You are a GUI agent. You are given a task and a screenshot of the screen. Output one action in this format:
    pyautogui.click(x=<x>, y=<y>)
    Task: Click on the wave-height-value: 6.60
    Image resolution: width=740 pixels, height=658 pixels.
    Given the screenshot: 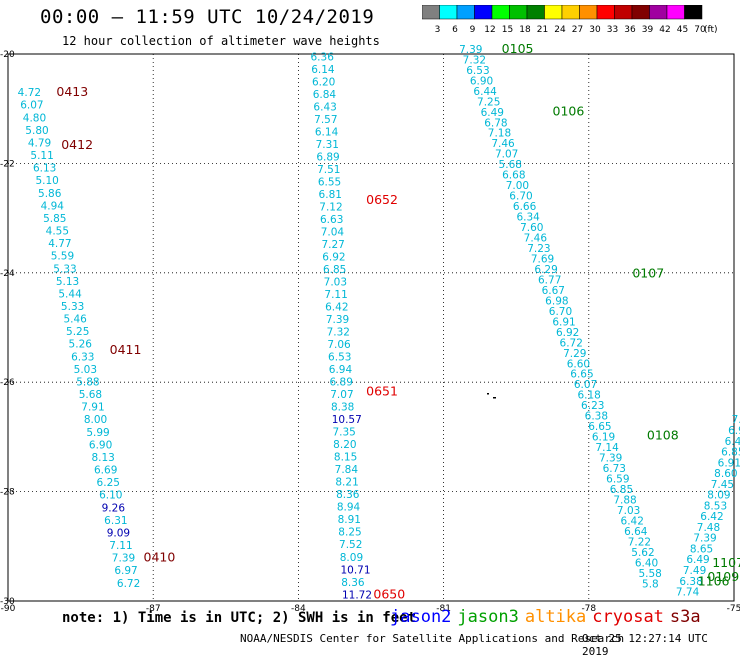 What is the action you would take?
    pyautogui.click(x=578, y=364)
    